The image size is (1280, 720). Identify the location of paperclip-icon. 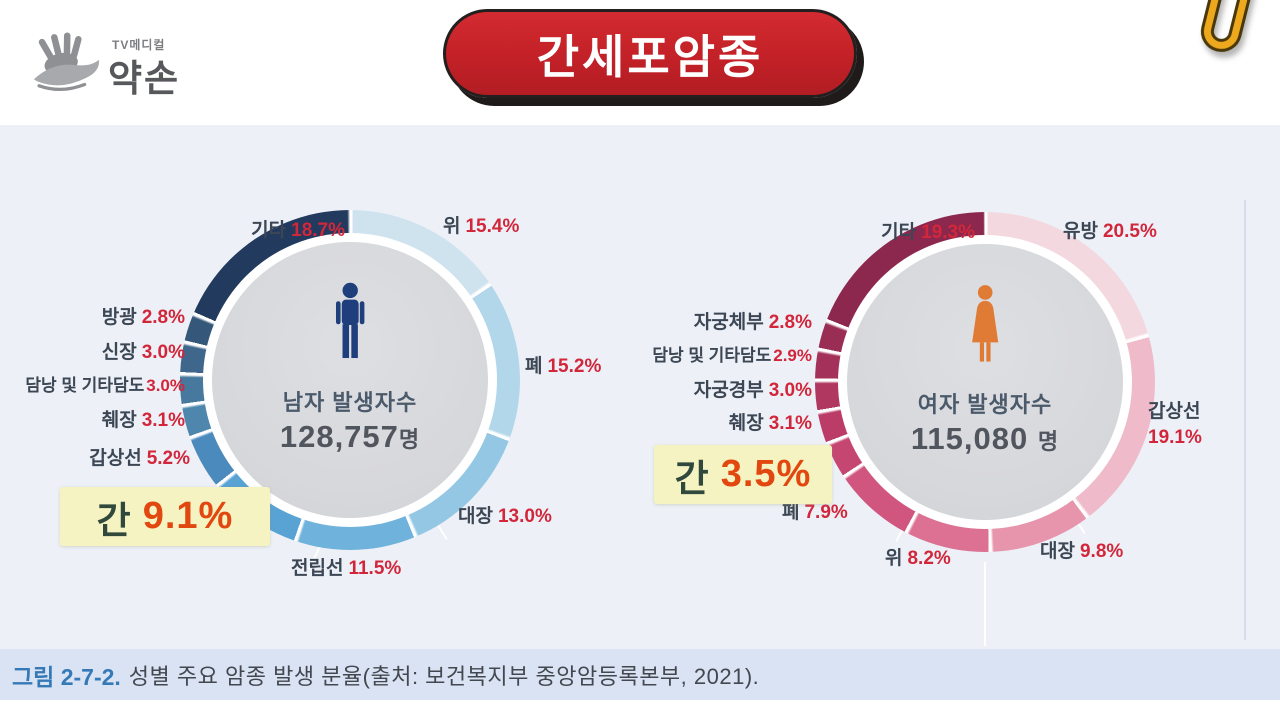
(1228, 26).